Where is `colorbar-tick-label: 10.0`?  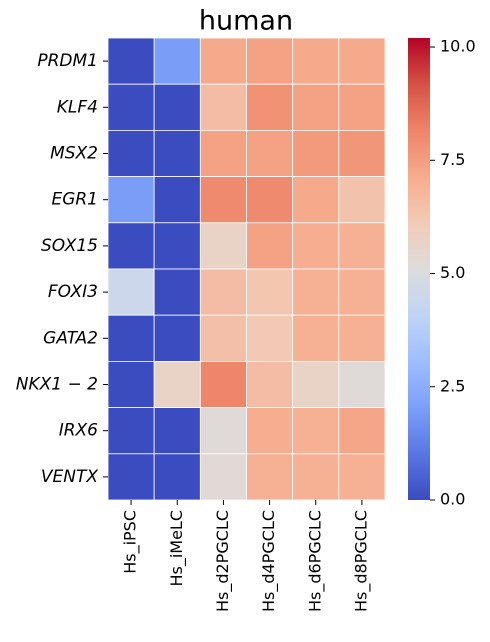
colorbar-tick-label: 10.0 is located at coordinates (458, 46).